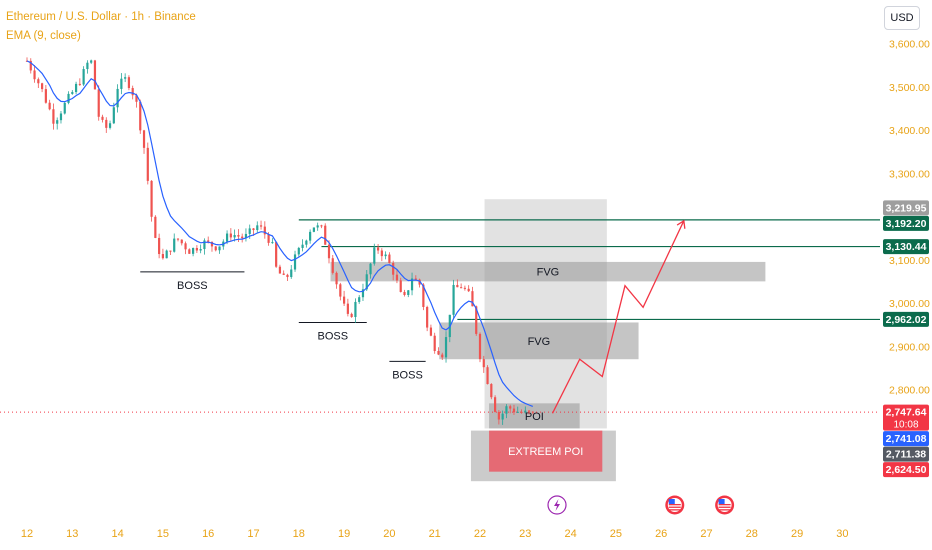  I want to click on zone-gray-light, so click(545, 314).